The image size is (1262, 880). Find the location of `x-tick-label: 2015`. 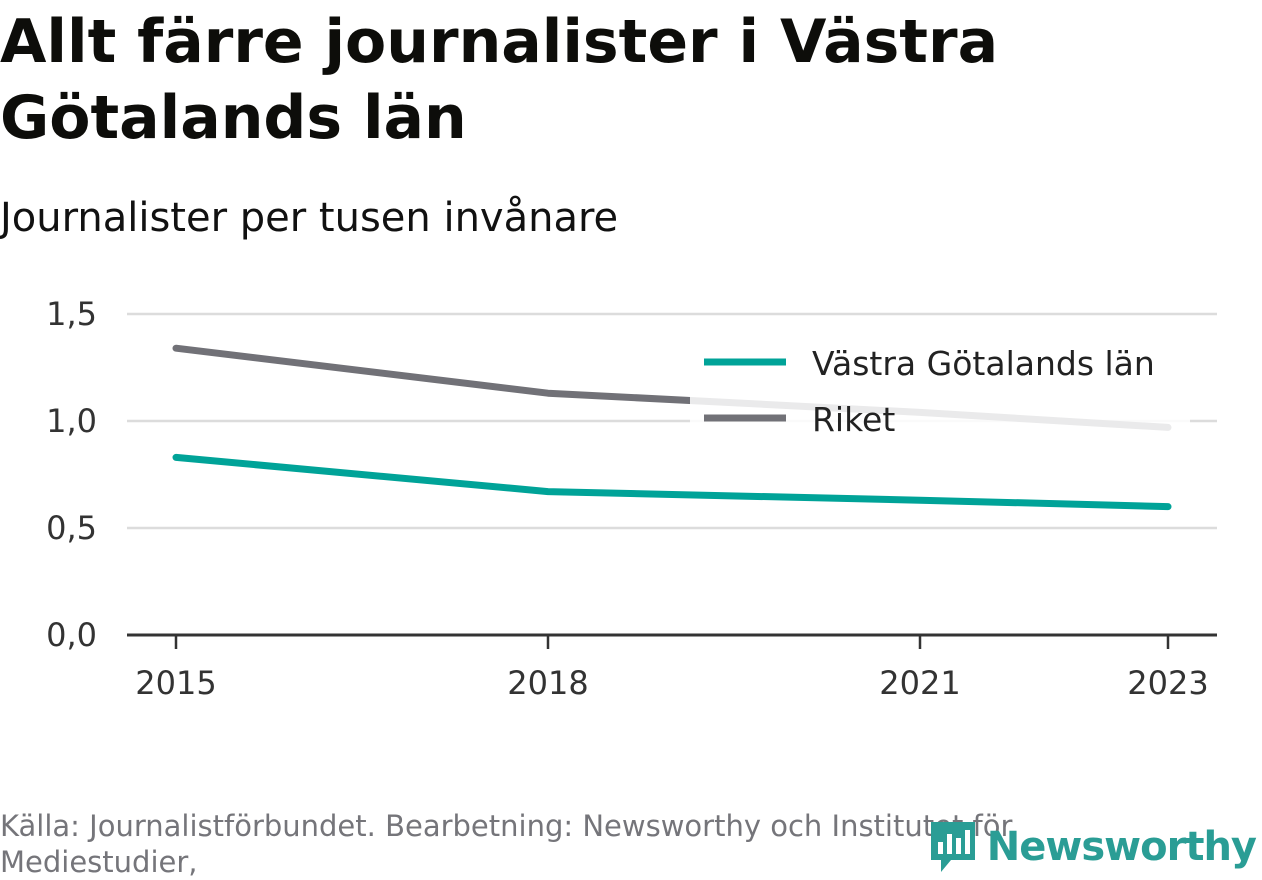

x-tick-label: 2015 is located at coordinates (175, 683).